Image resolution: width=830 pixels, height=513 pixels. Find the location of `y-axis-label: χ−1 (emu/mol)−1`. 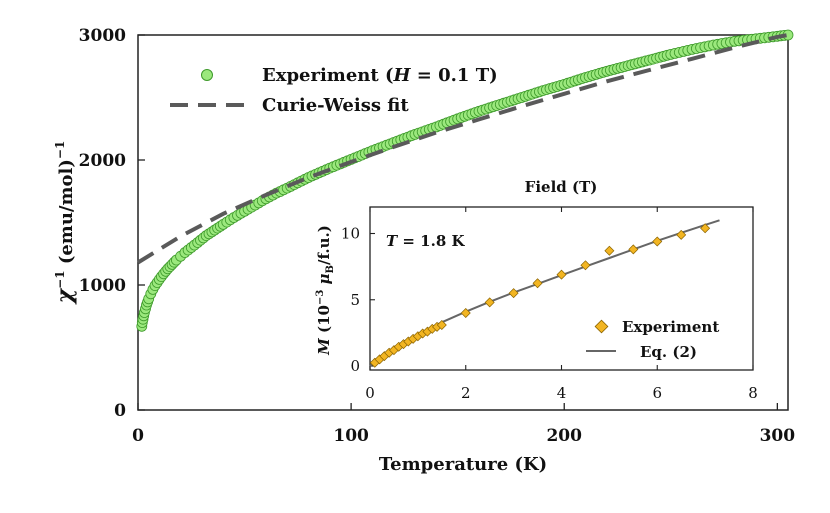

y-axis-label: χ−1 (emu/mol)−1 is located at coordinates (65, 223).